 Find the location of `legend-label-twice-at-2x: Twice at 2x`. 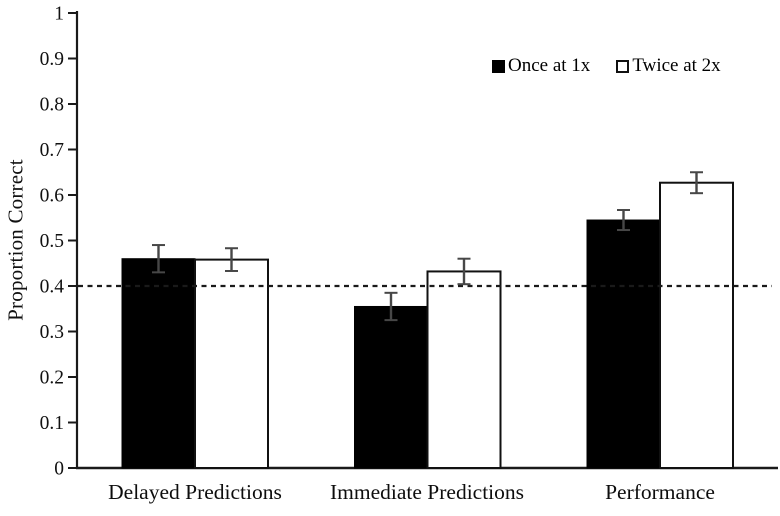

legend-label-twice-at-2x: Twice at 2x is located at coordinates (676, 65).